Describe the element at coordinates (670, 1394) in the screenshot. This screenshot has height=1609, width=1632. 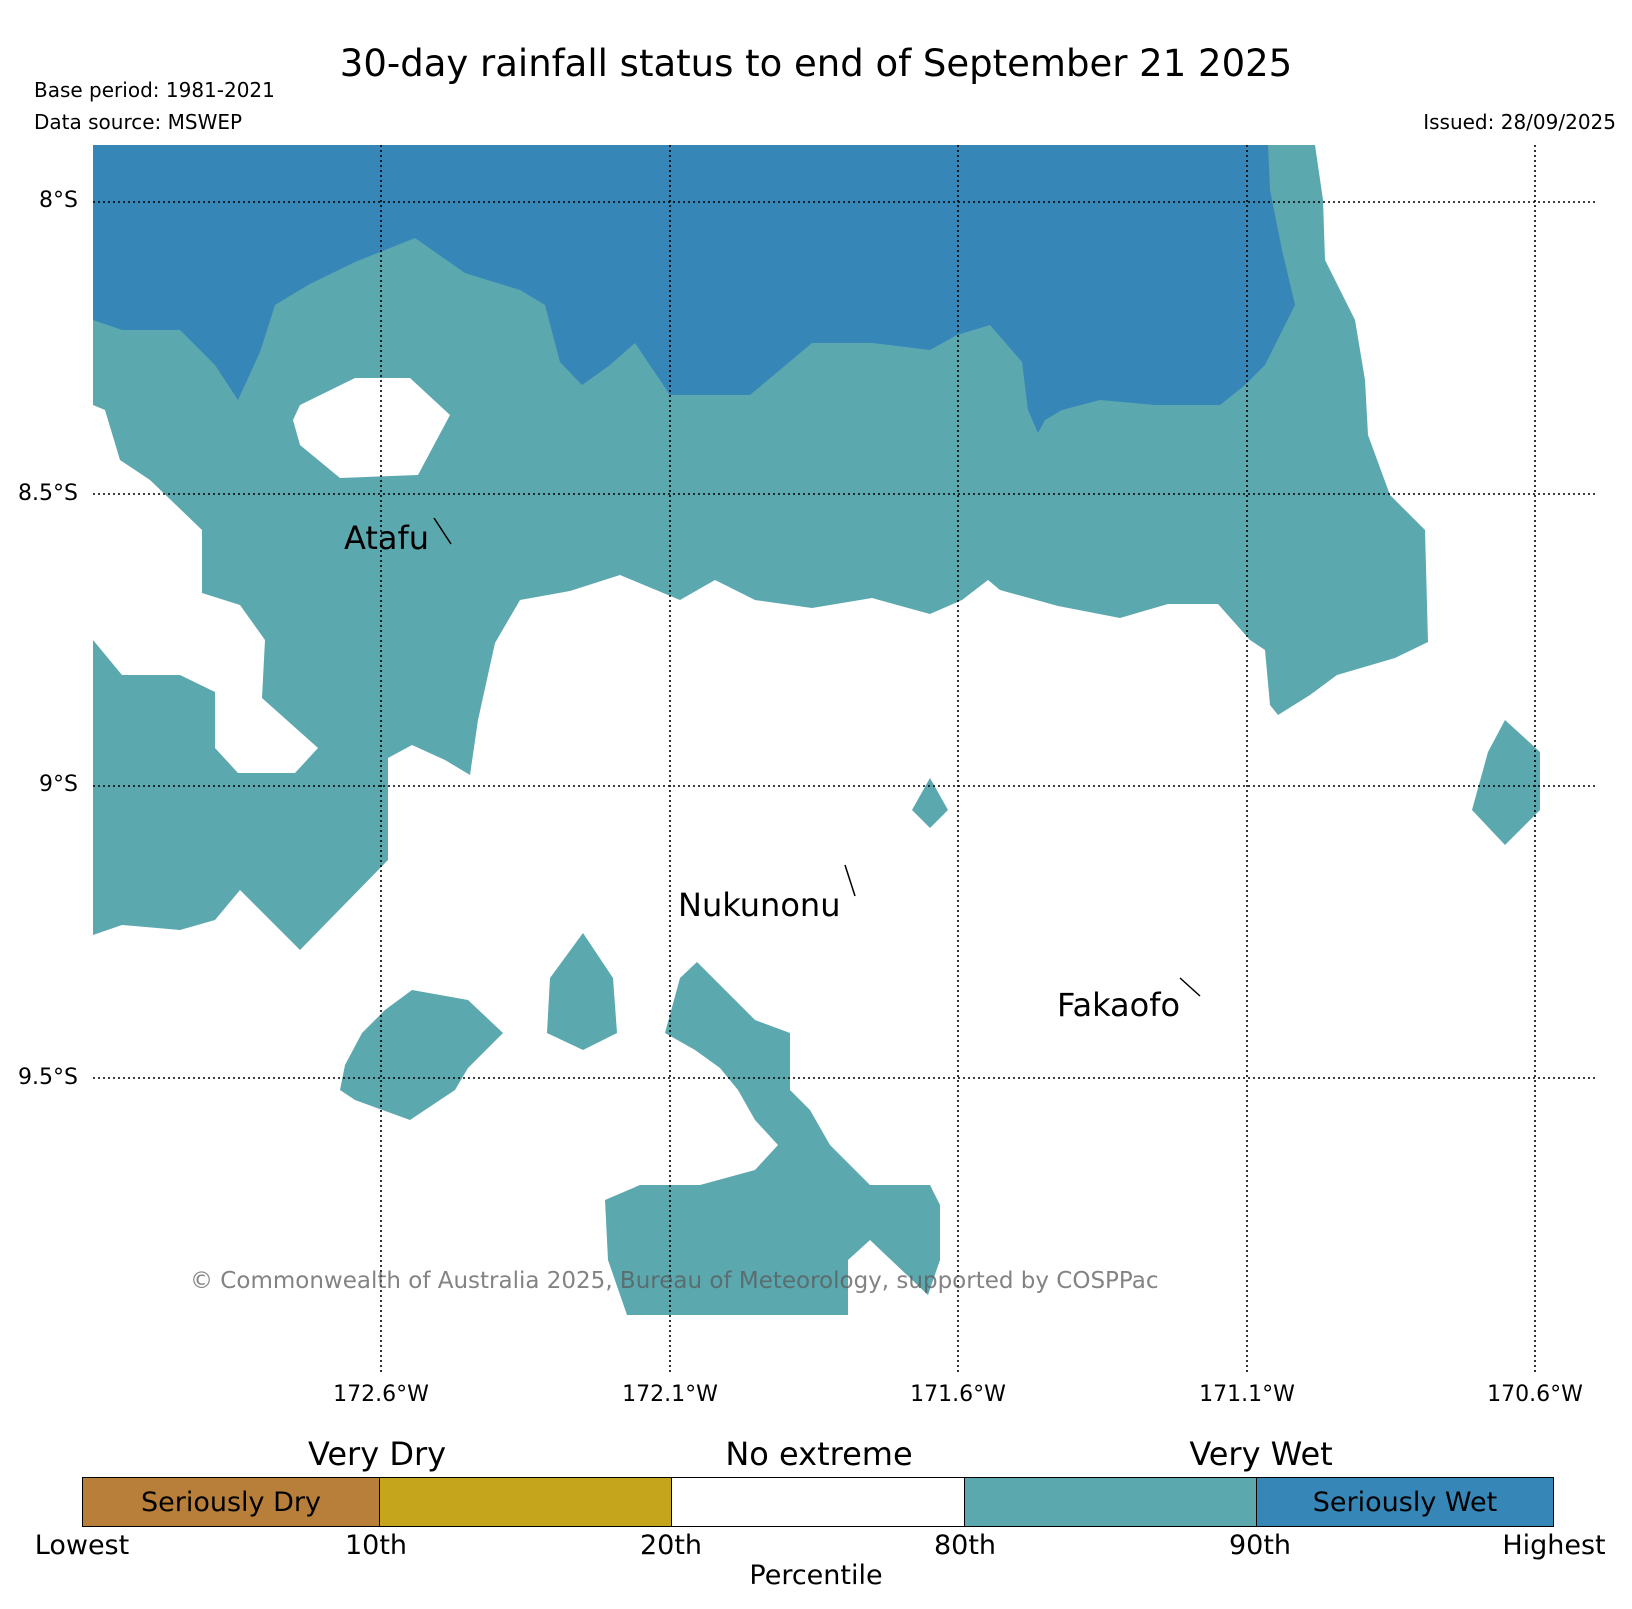
I see `lon-label-172-1w: 172.1°W` at that location.